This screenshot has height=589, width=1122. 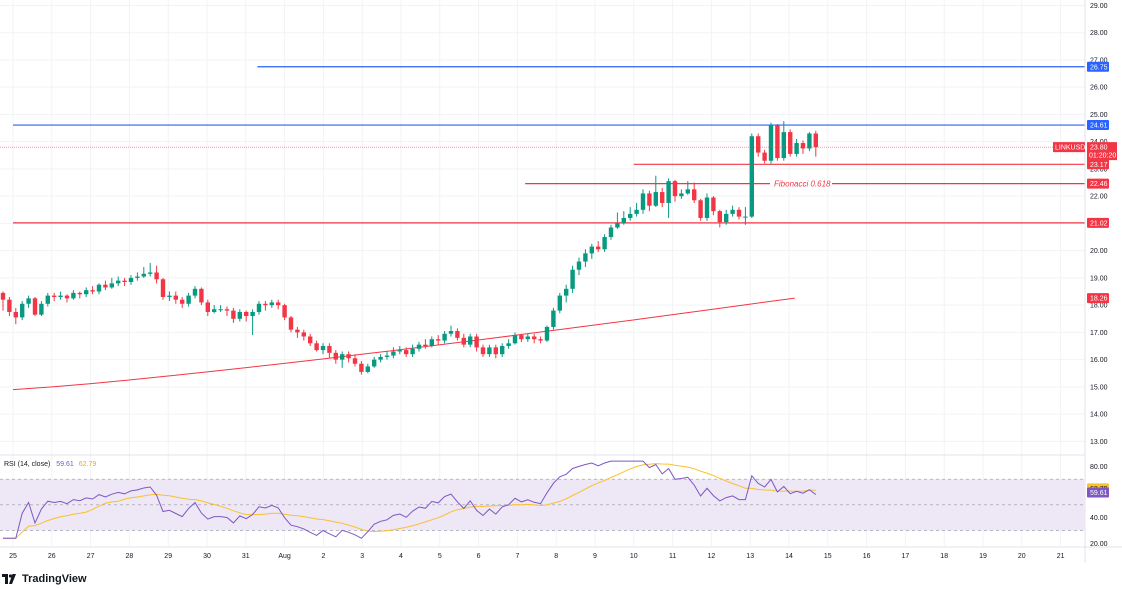 What do you see at coordinates (556, 556) in the screenshot?
I see `time-tick-label: 8` at bounding box center [556, 556].